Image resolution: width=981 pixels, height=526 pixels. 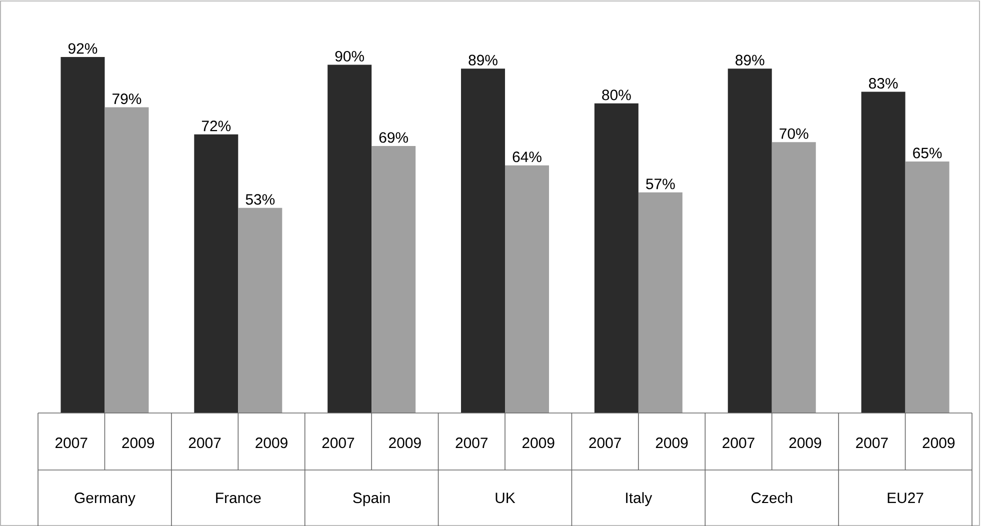 I want to click on data-label: 92%, so click(x=83, y=48).